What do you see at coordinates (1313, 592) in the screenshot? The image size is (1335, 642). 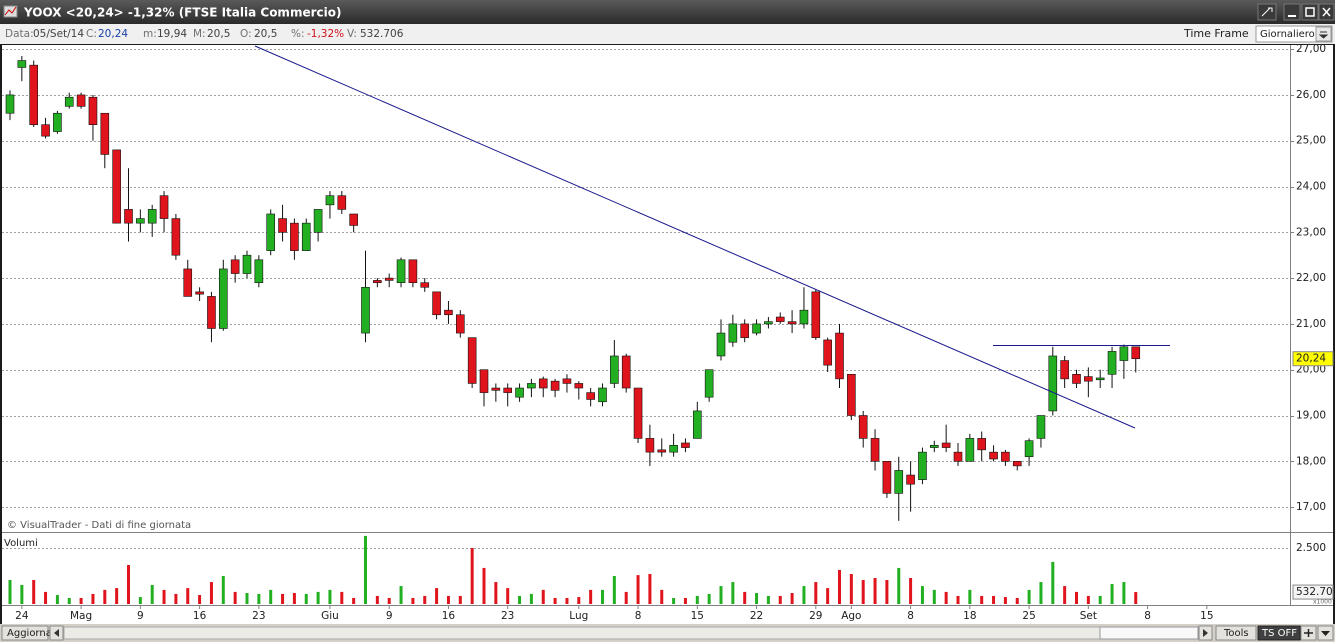 I see `last-volume-box` at bounding box center [1313, 592].